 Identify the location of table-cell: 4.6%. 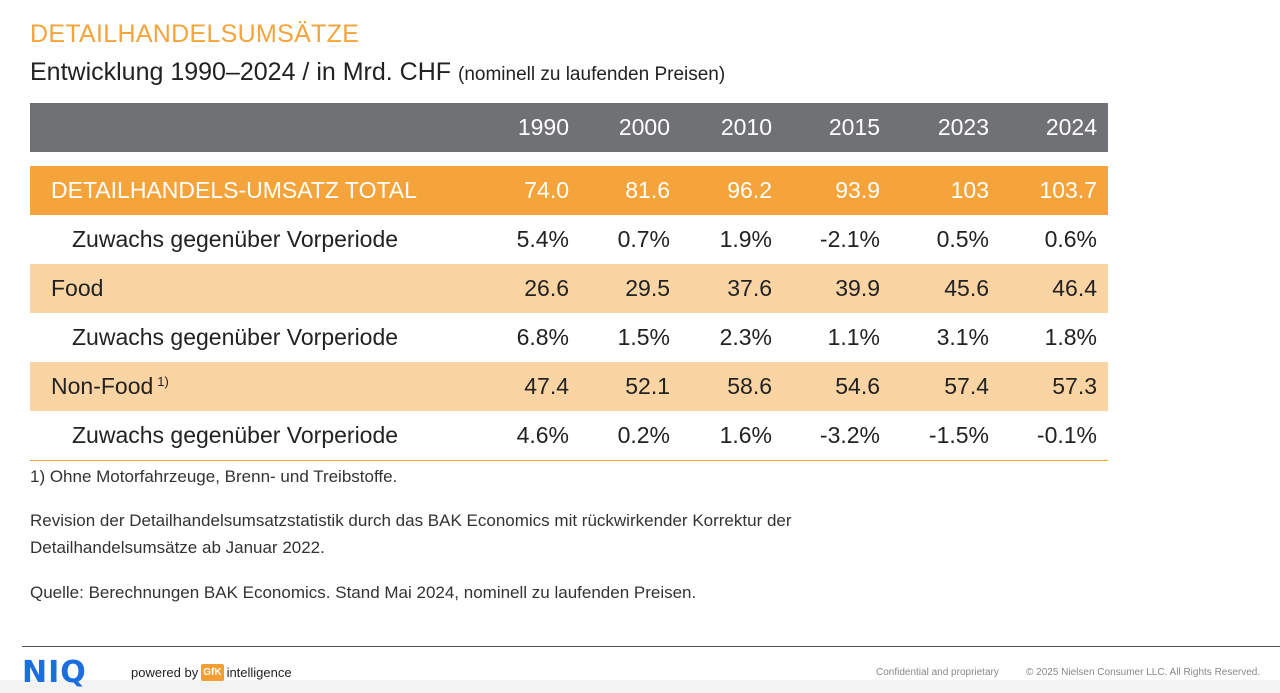
(542, 435).